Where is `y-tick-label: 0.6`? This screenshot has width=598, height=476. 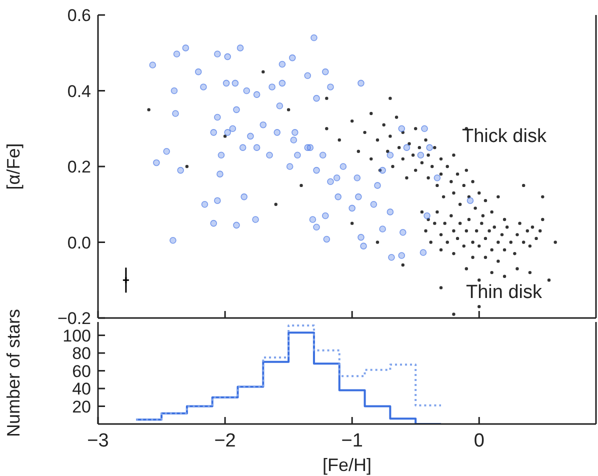 y-tick-label: 0.6 is located at coordinates (79, 16).